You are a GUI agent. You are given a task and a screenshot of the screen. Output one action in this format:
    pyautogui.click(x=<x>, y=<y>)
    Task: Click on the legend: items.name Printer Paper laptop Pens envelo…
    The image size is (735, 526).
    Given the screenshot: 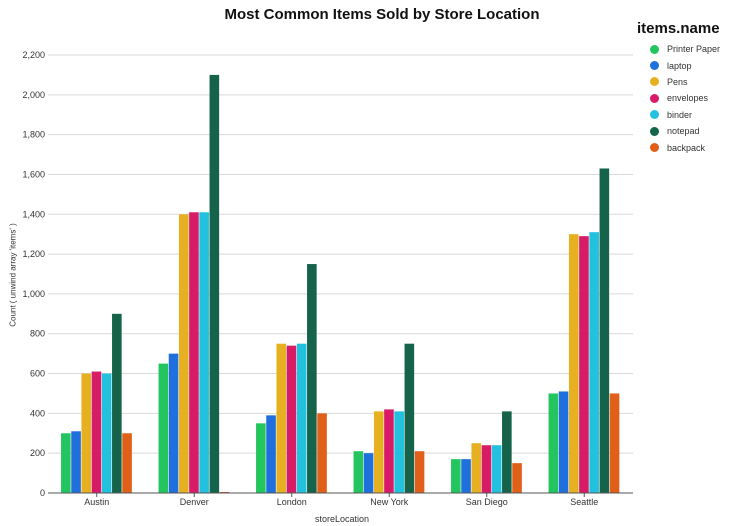 What is the action you would take?
    pyautogui.click(x=678, y=88)
    